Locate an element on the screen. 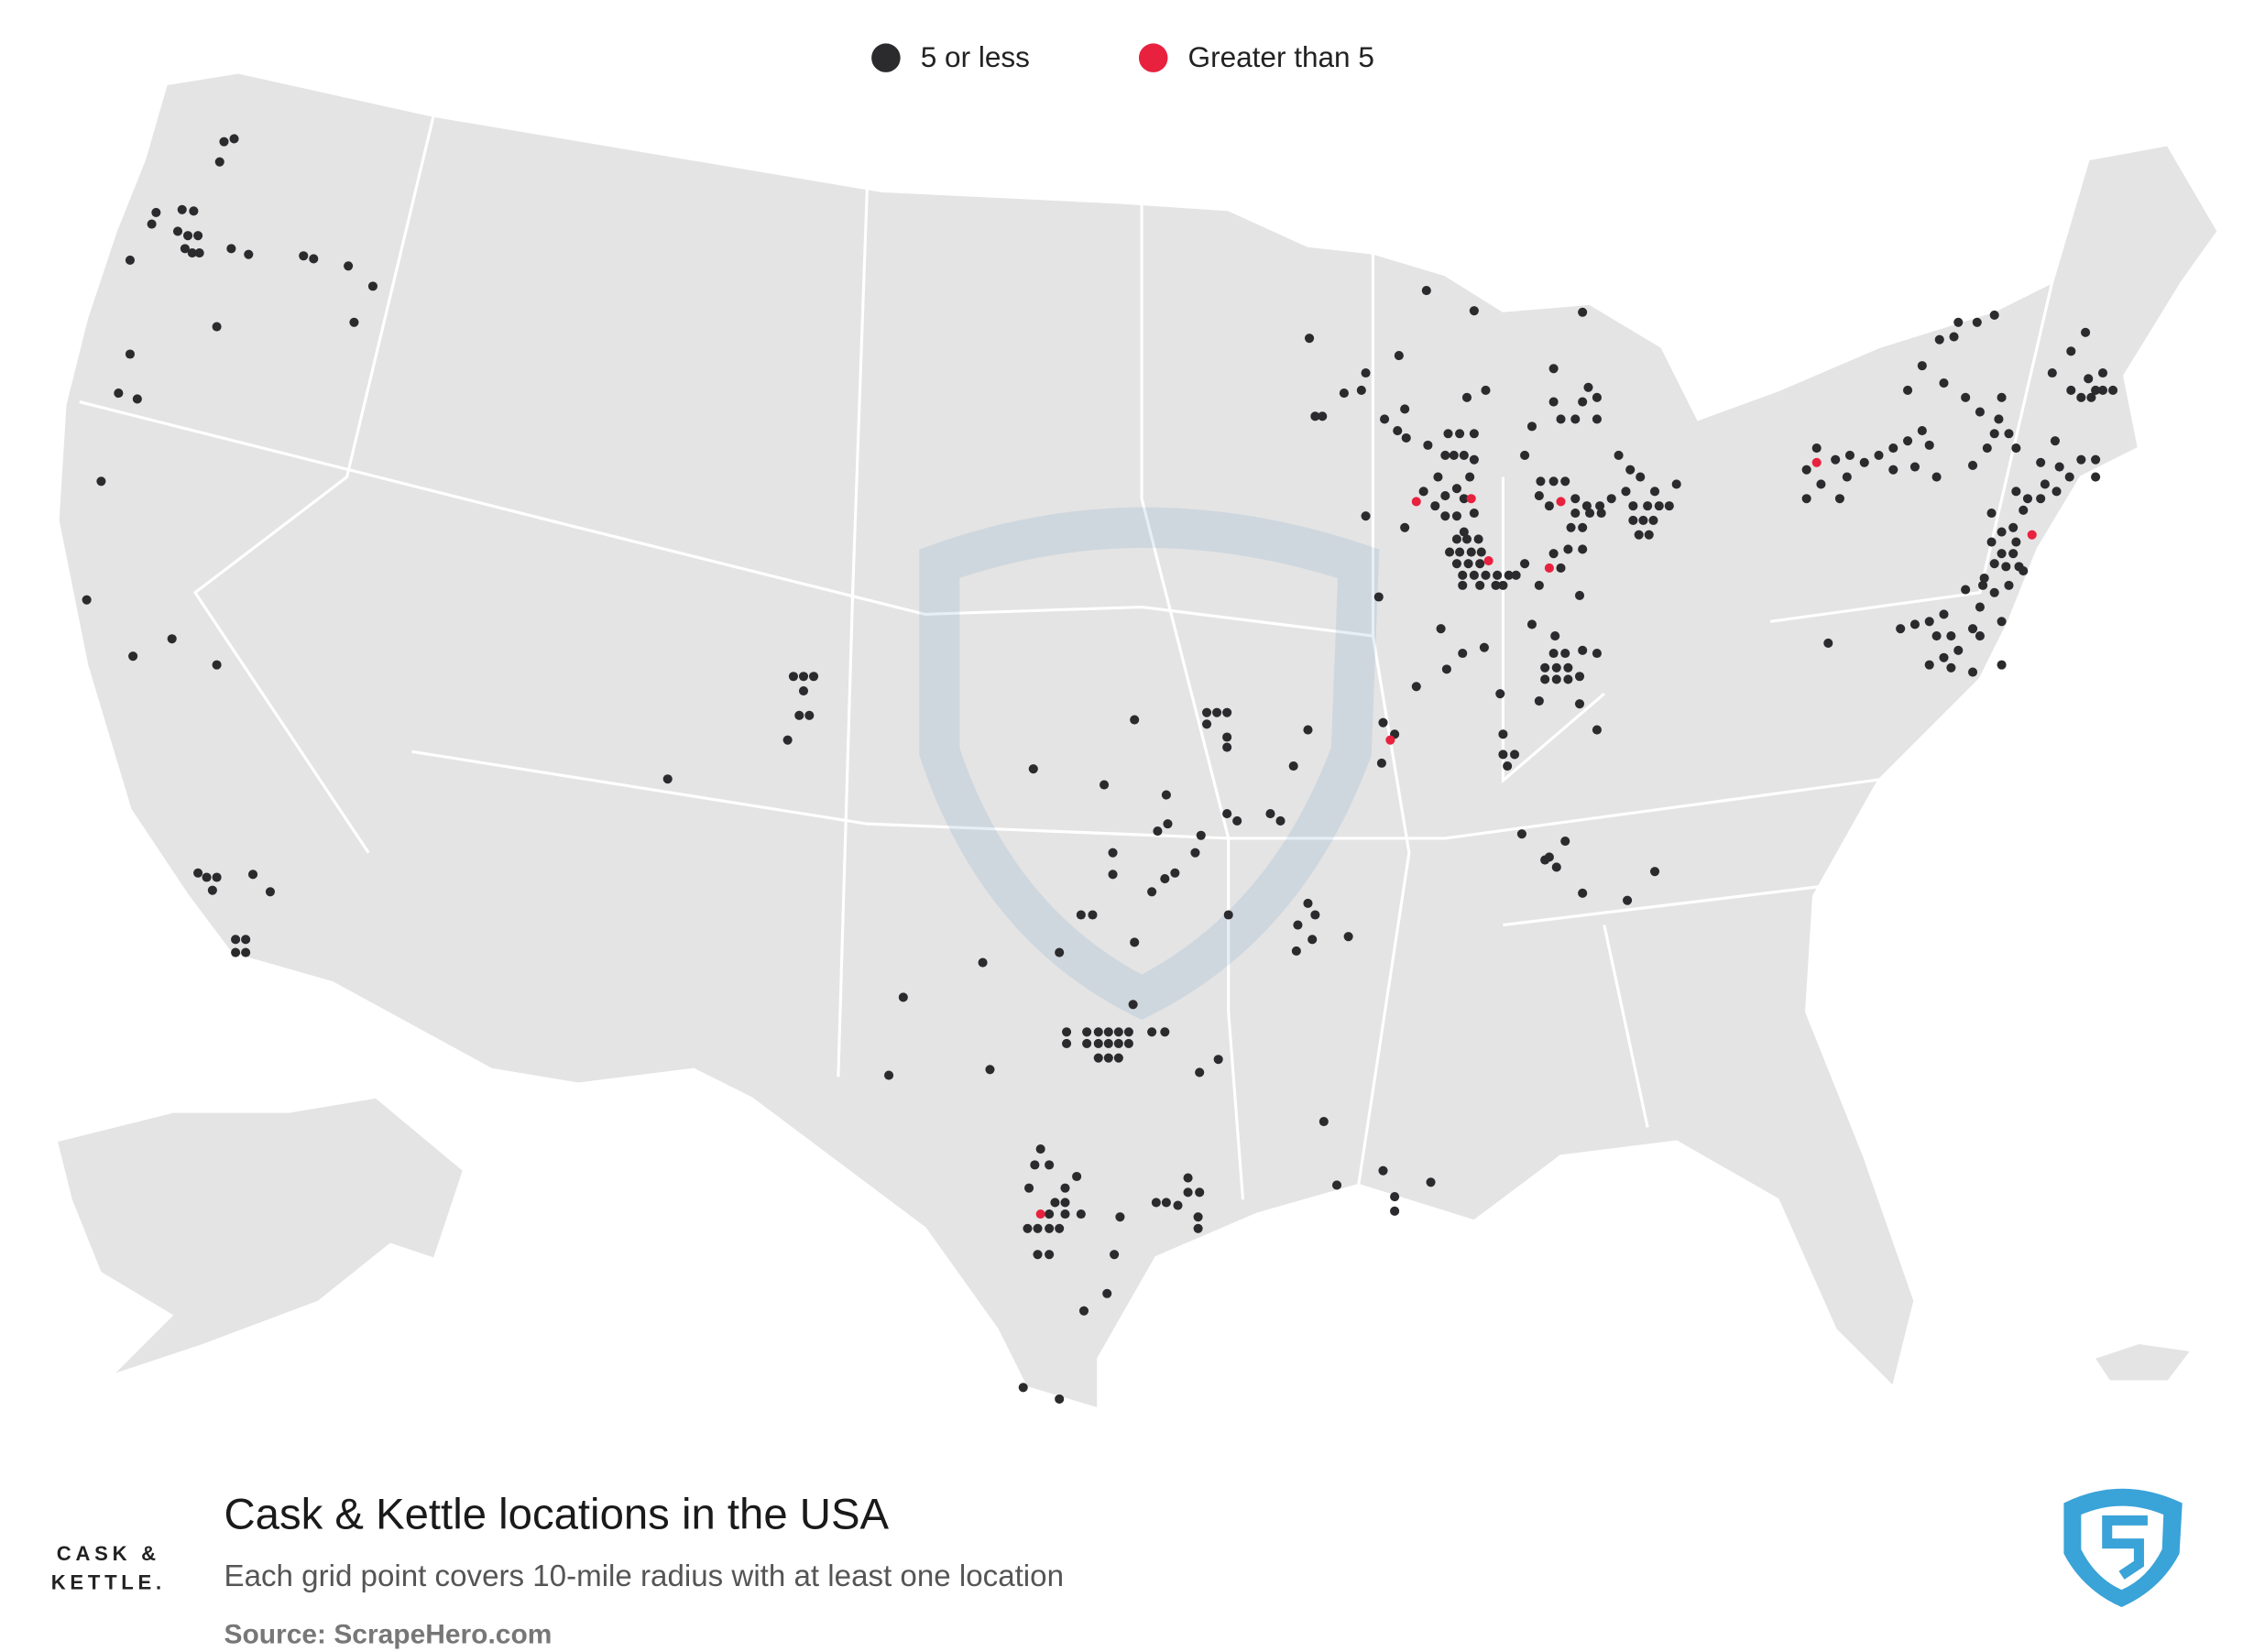 The width and height of the screenshot is (2243, 1652). brand-logo-line1: CASK & is located at coordinates (108, 1553).